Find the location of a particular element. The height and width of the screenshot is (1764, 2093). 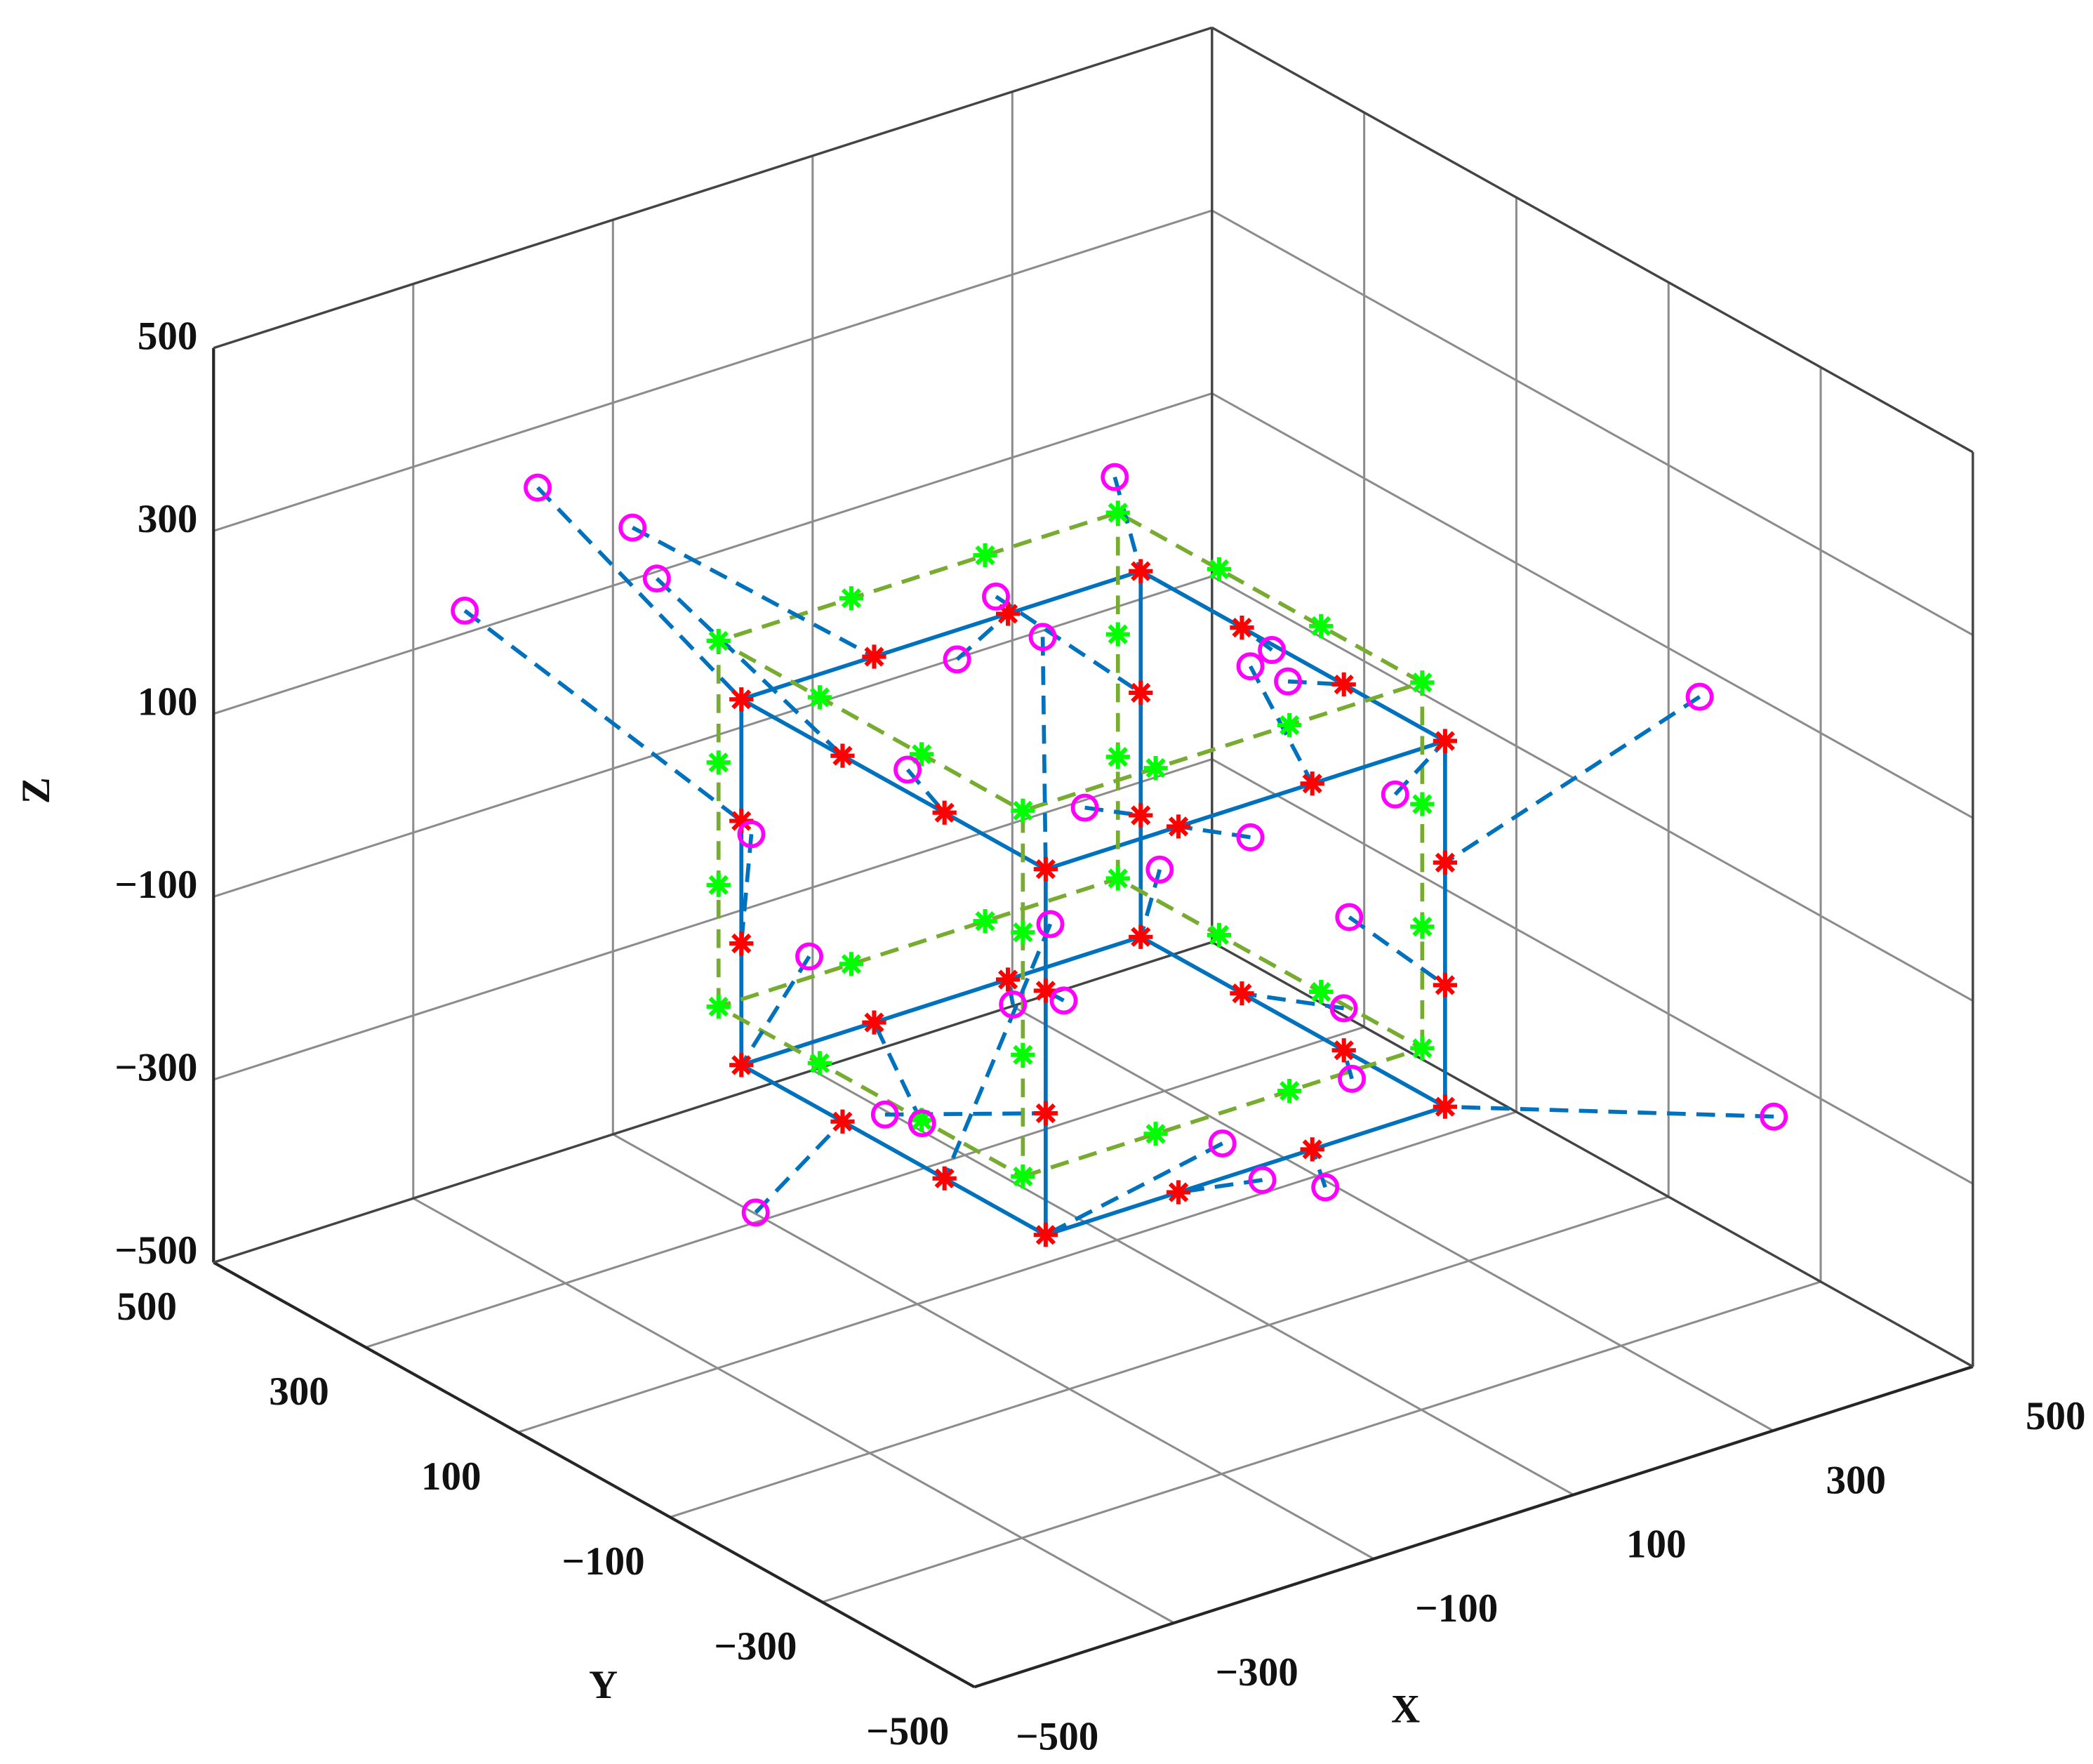

y-tick-label: 100 is located at coordinates (451, 1476).